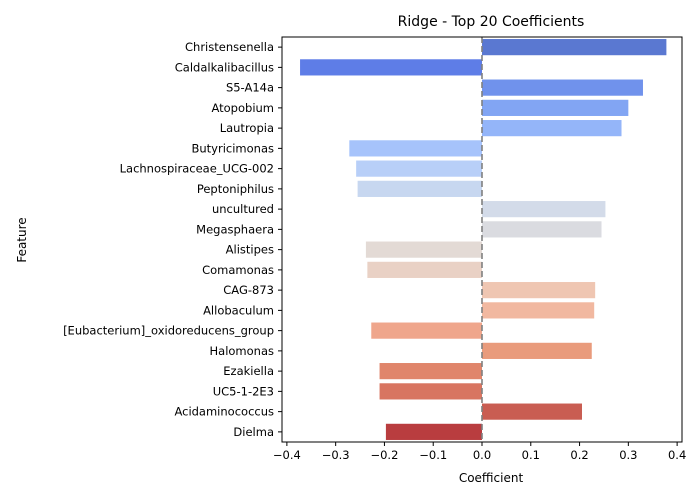 The height and width of the screenshot is (500, 700). I want to click on x-tick-label: 0.3, so click(628, 455).